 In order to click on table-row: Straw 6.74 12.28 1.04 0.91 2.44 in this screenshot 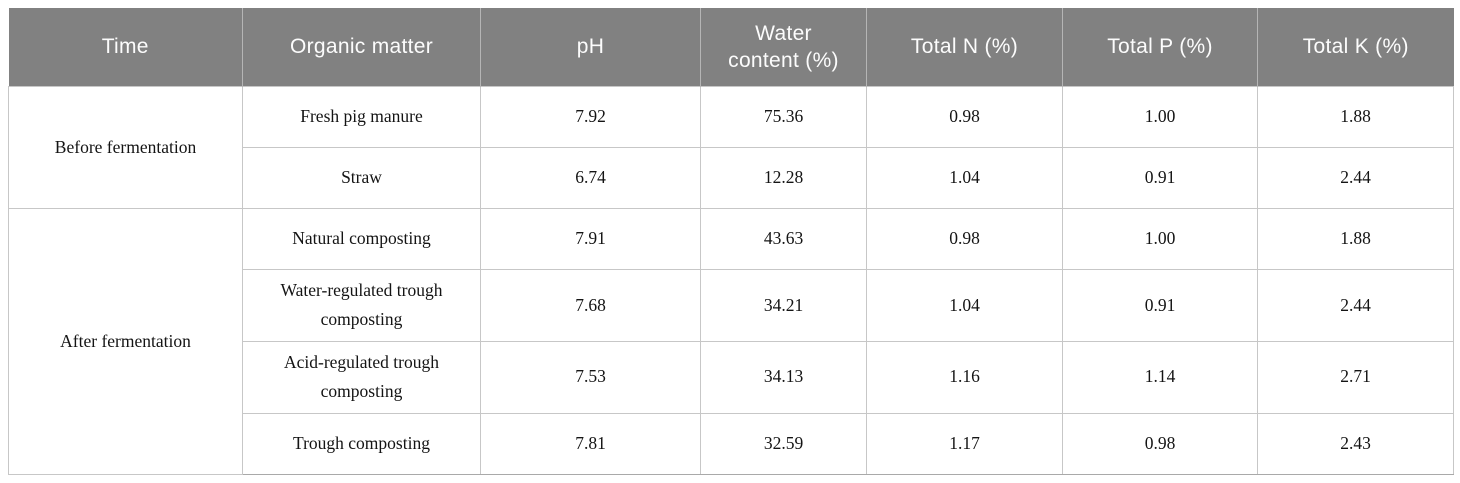, I will do `click(731, 178)`.